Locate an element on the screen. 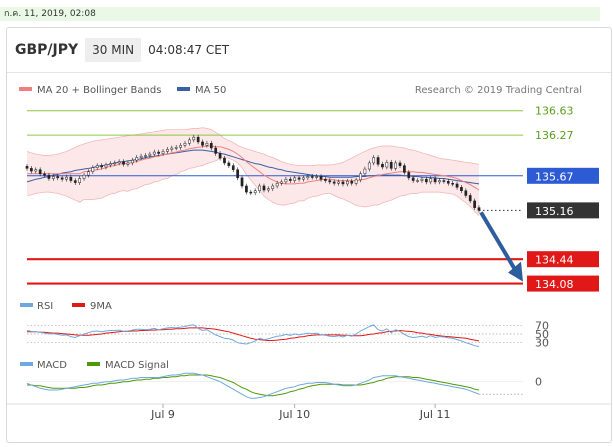 The image size is (613, 447). level-label-134.08: 134.08 is located at coordinates (554, 284).